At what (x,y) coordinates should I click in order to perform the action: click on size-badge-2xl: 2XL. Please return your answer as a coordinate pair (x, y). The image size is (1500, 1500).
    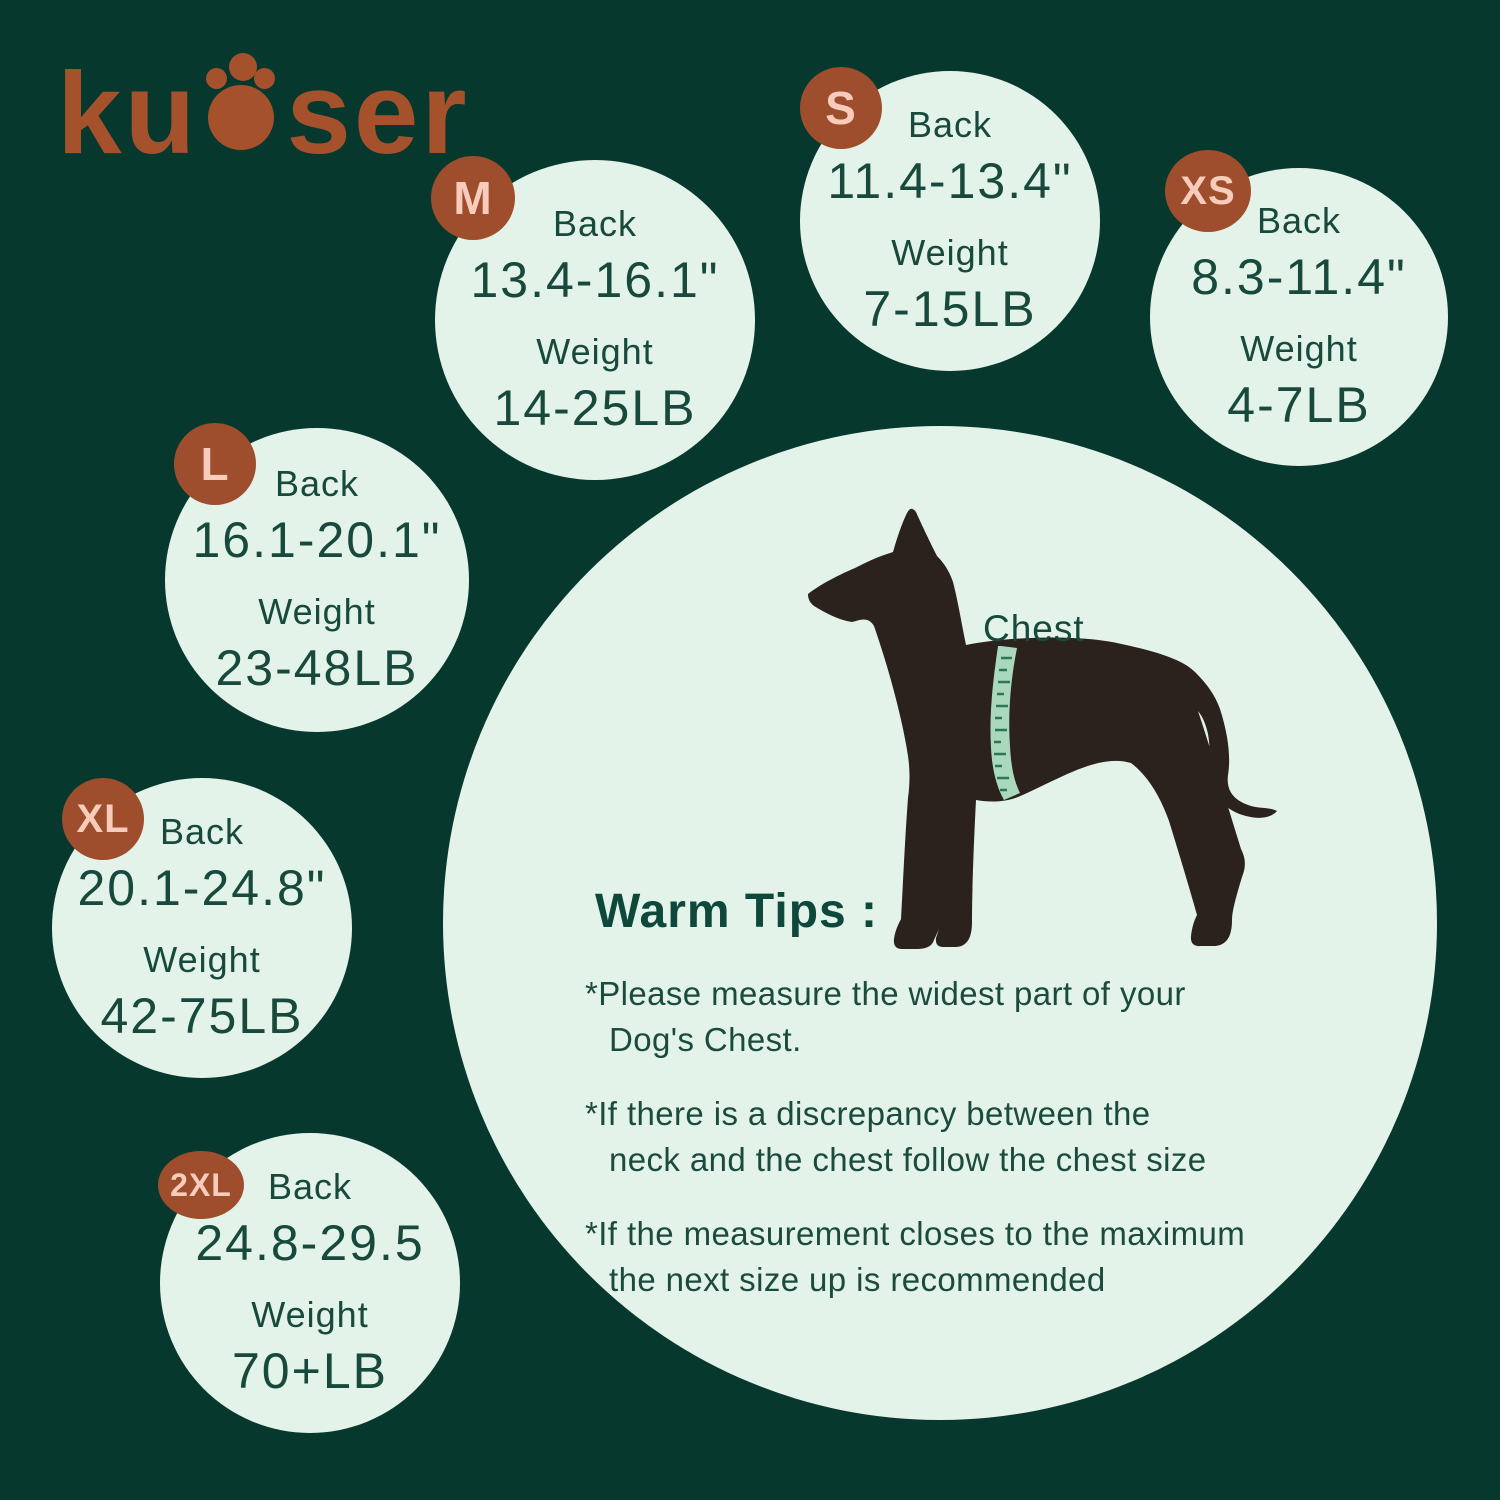
    Looking at the image, I should click on (201, 1185).